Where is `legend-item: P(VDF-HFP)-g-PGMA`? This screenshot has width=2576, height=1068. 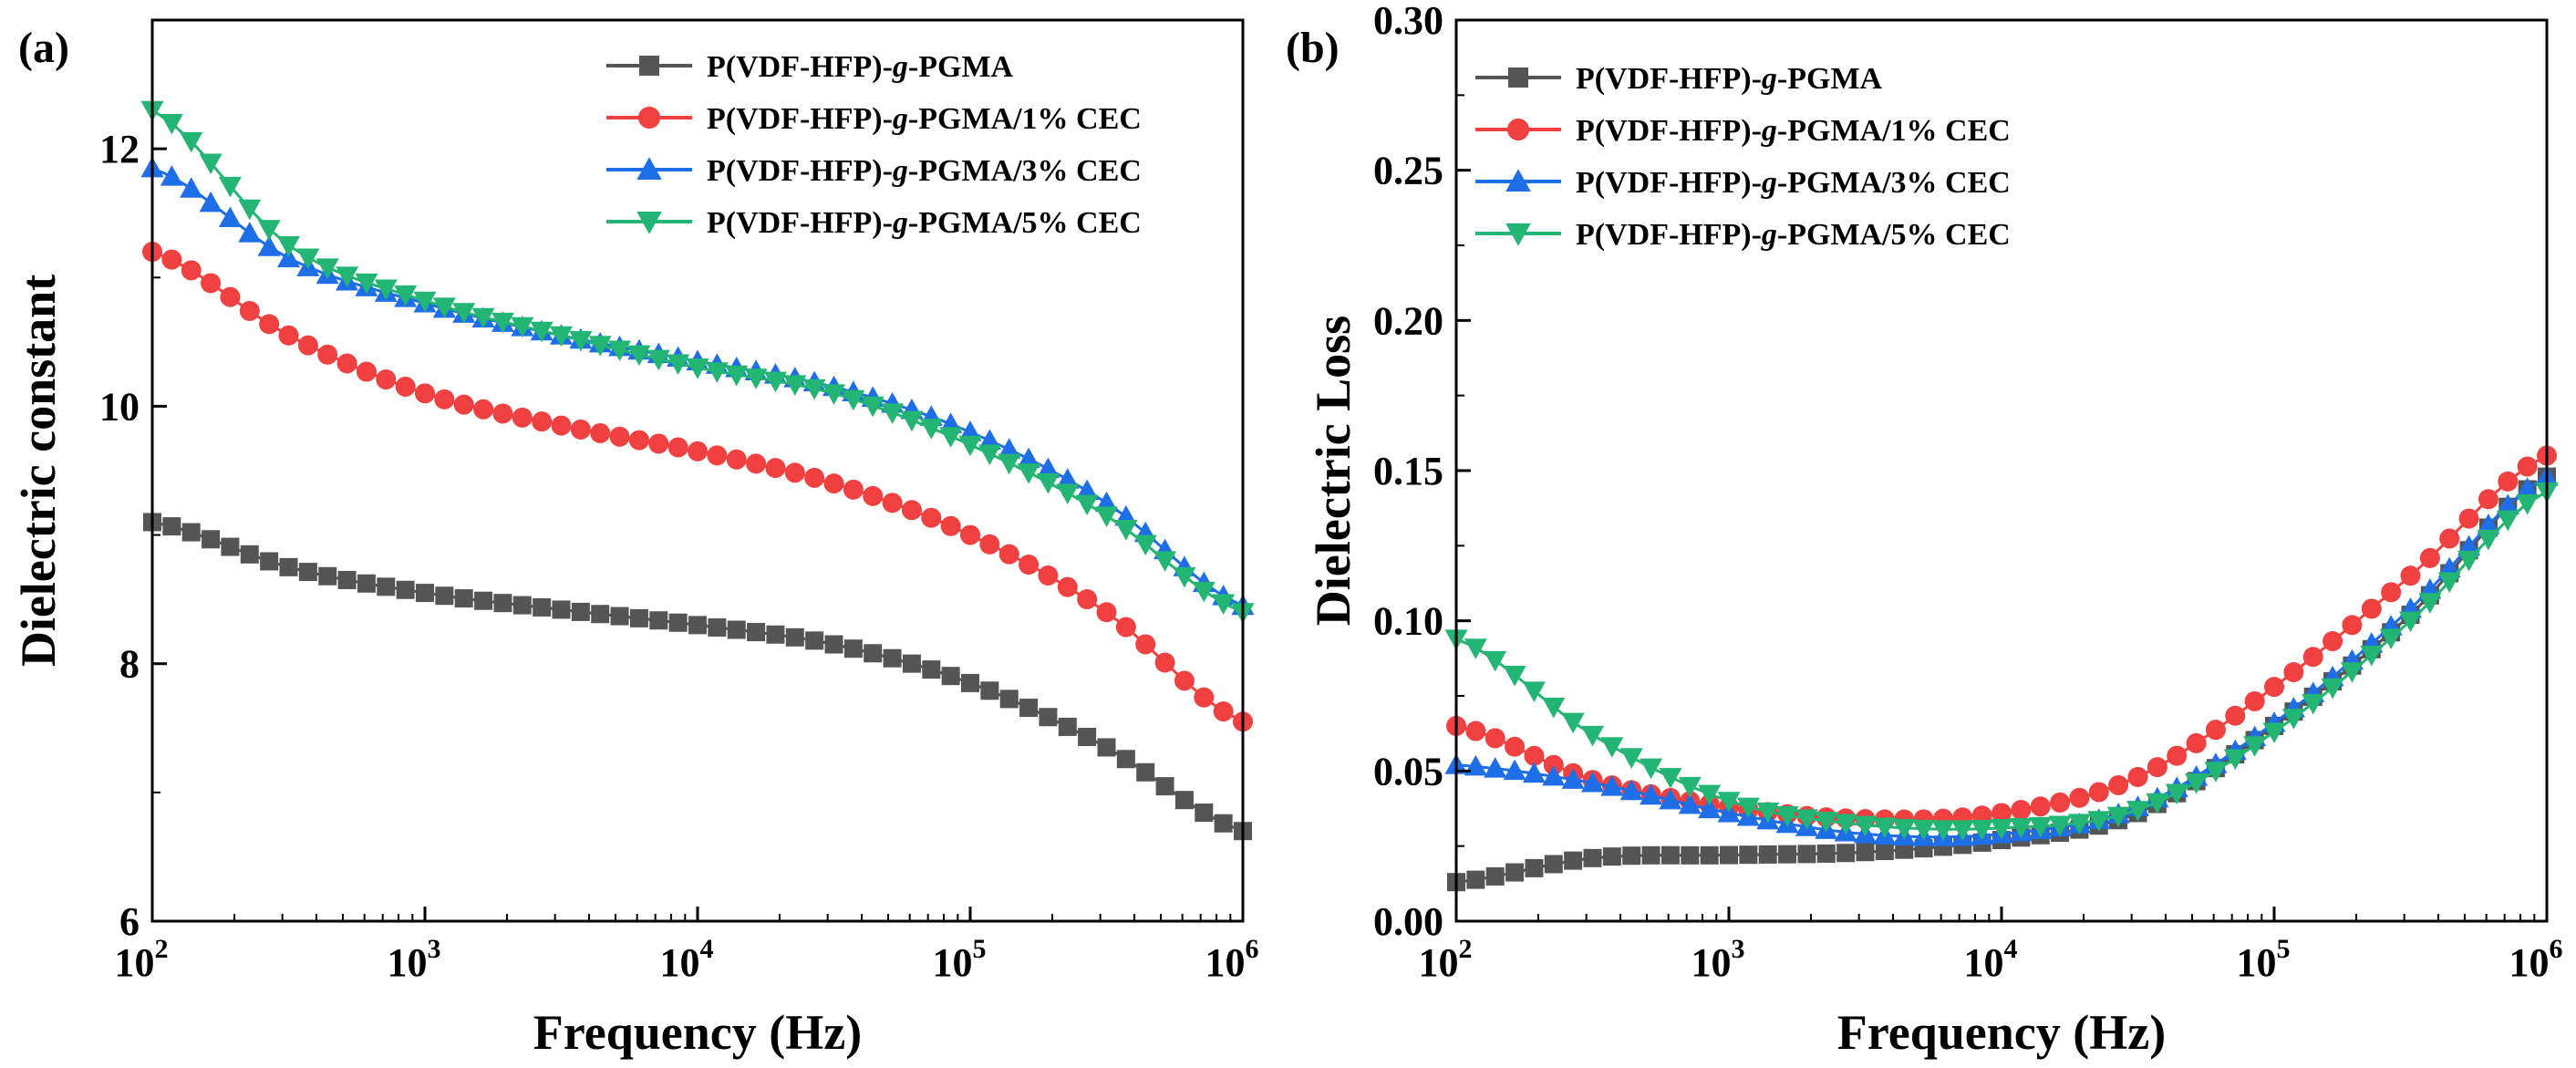 legend-item: P(VDF-HFP)-g-PGMA is located at coordinates (810, 67).